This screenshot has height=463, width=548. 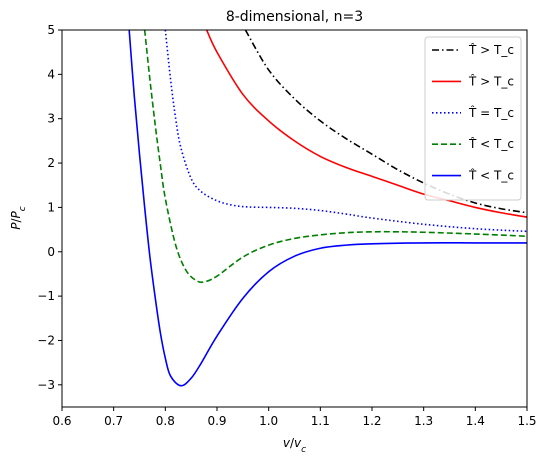 What do you see at coordinates (268, 421) in the screenshot?
I see `x-tick-label: 1.0` at bounding box center [268, 421].